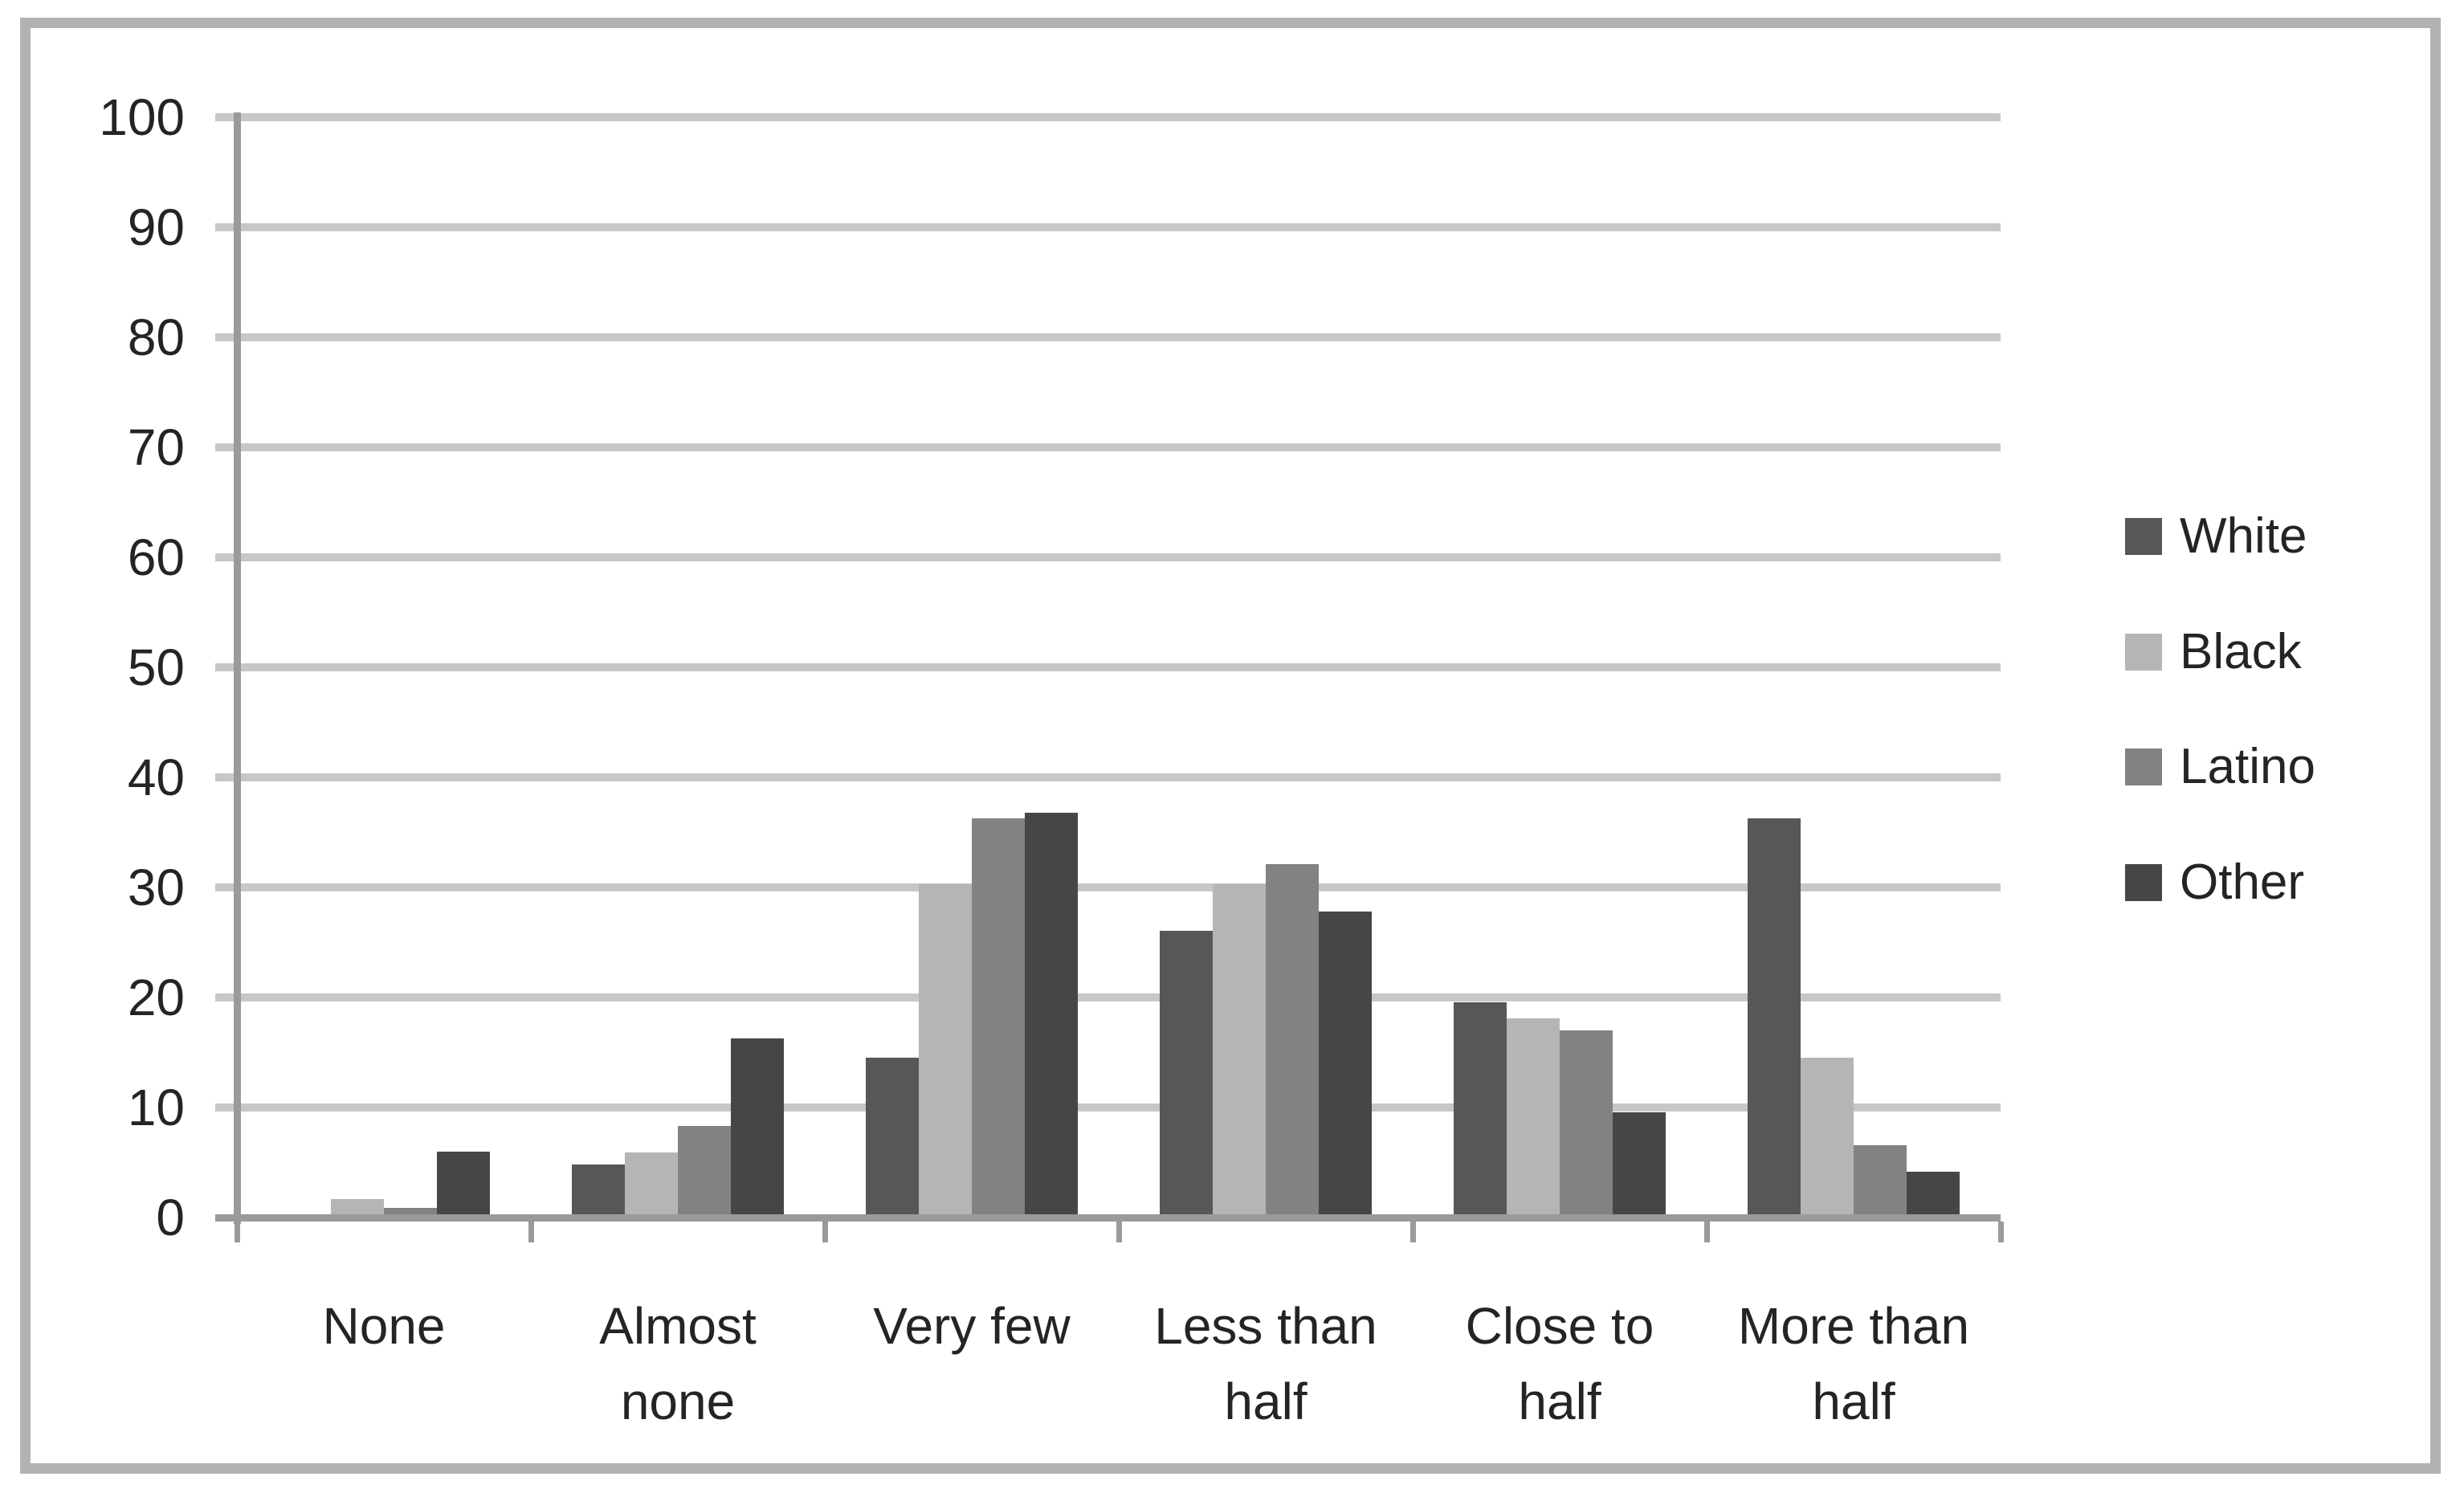  Describe the element at coordinates (237, 668) in the screenshot. I see `y-axis-line` at that location.